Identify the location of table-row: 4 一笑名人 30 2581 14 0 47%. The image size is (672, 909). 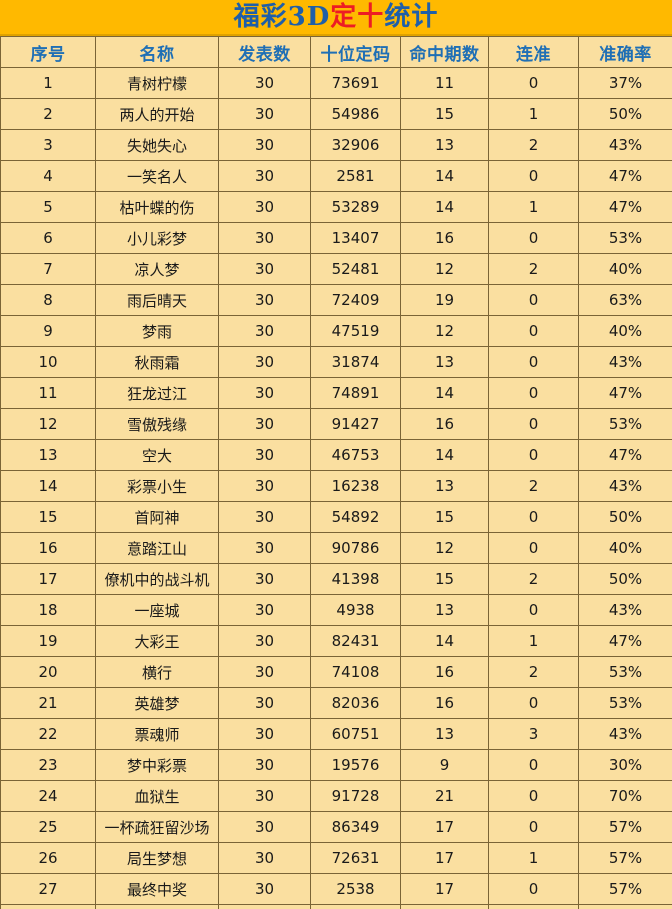
(336, 176).